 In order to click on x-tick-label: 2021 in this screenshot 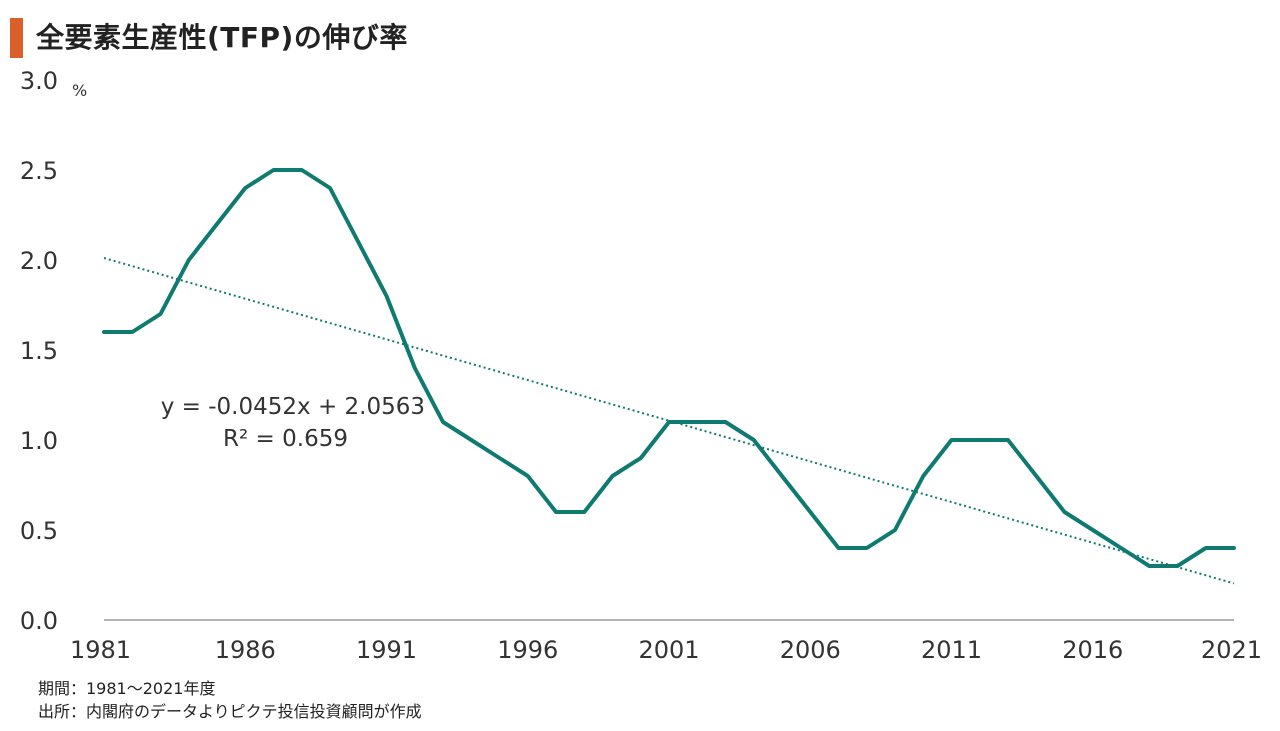, I will do `click(1231, 650)`.